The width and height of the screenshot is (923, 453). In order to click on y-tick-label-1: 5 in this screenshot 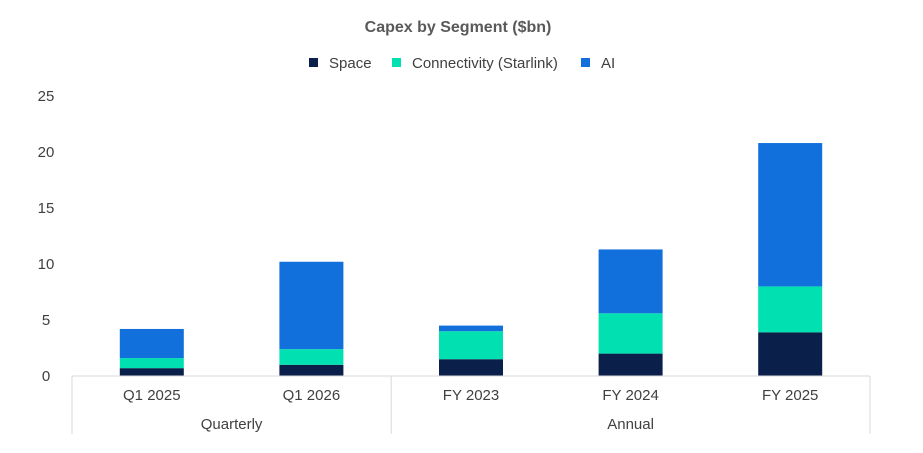, I will do `click(46, 320)`.